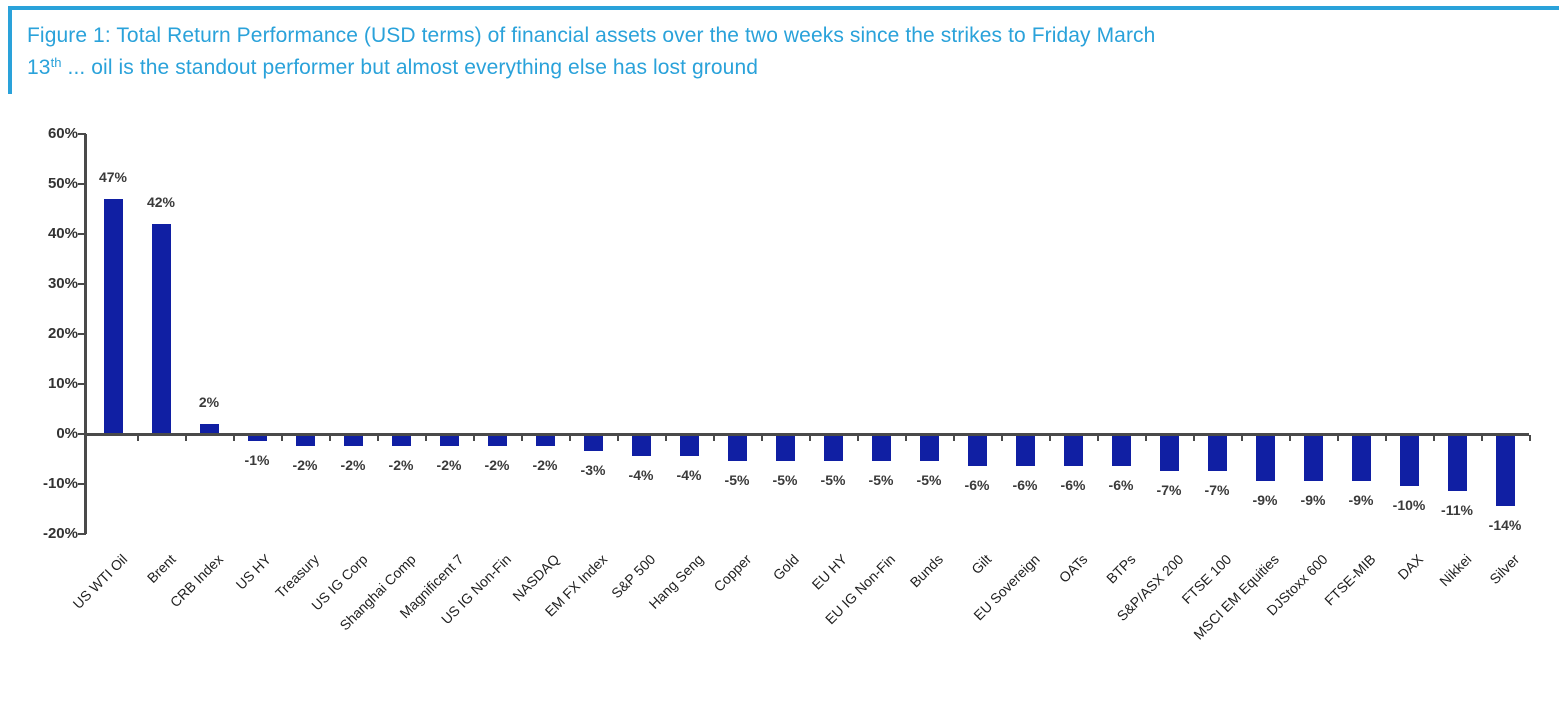 Image resolution: width=1559 pixels, height=703 pixels. I want to click on y-axis-tick-label: 0%, so click(67, 433).